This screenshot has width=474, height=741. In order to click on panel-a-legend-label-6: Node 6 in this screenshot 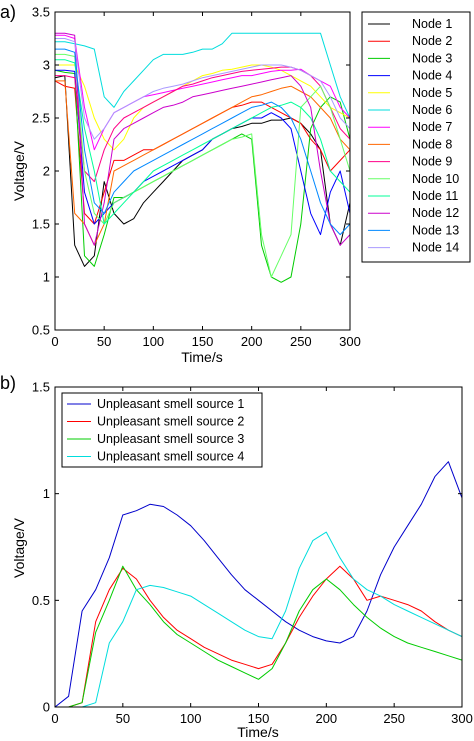, I will do `click(432, 110)`.